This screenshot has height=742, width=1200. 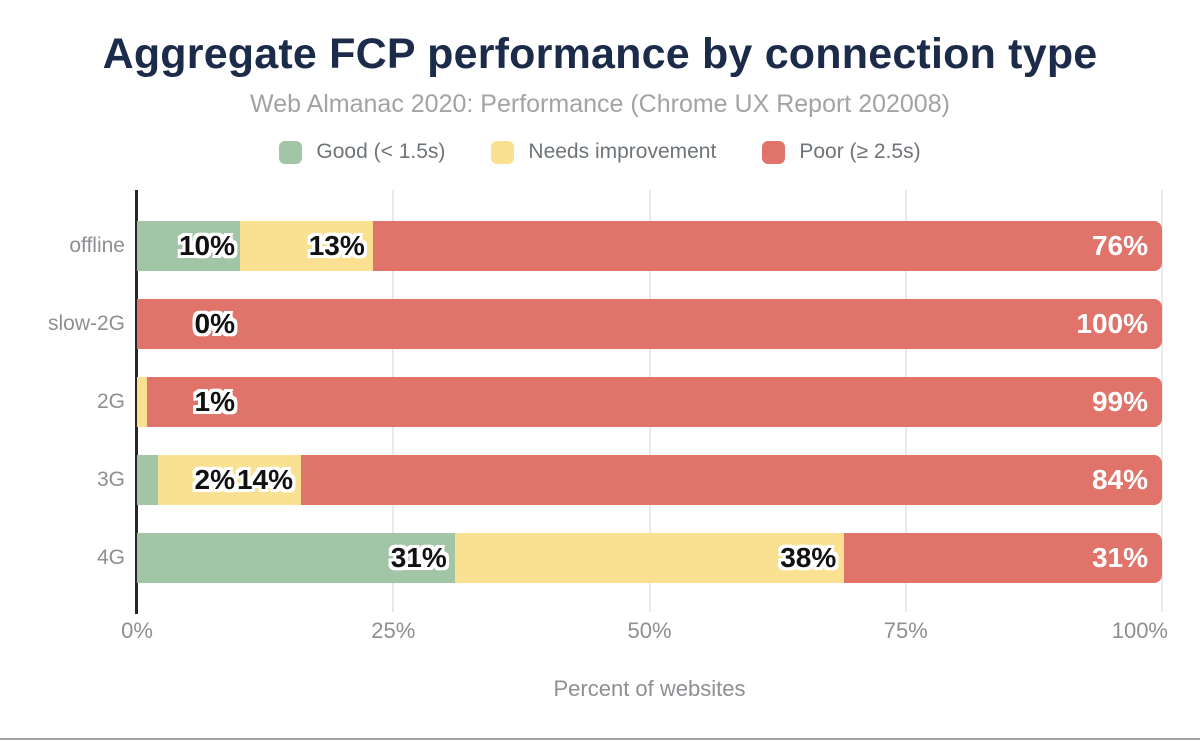 I want to click on y-axis-category-label: slow-2G, so click(x=86, y=323).